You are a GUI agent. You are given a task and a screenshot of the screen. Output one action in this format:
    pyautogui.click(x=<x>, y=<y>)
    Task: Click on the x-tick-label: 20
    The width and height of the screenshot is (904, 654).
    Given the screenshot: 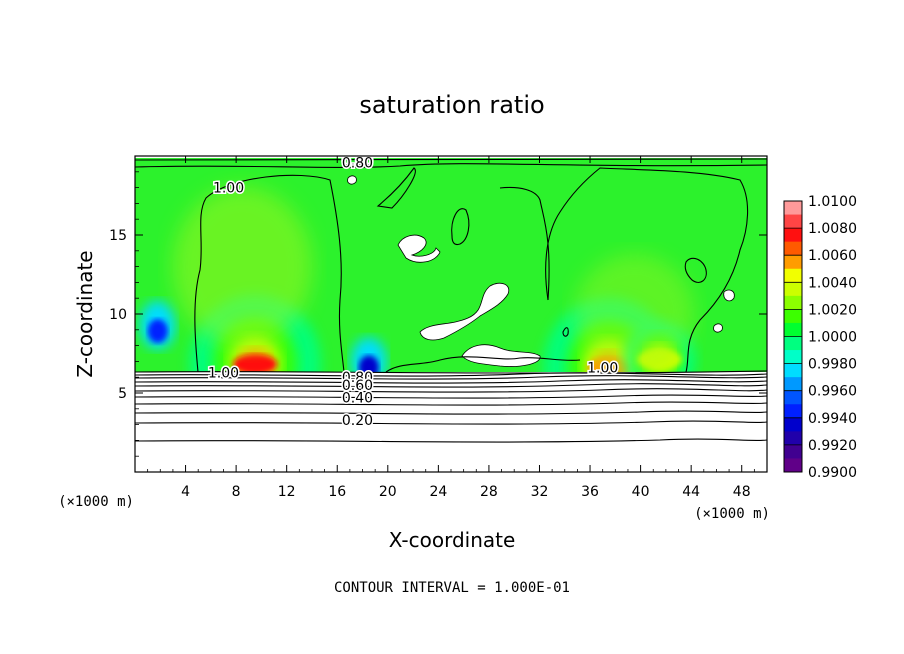 What is the action you would take?
    pyautogui.click(x=388, y=492)
    